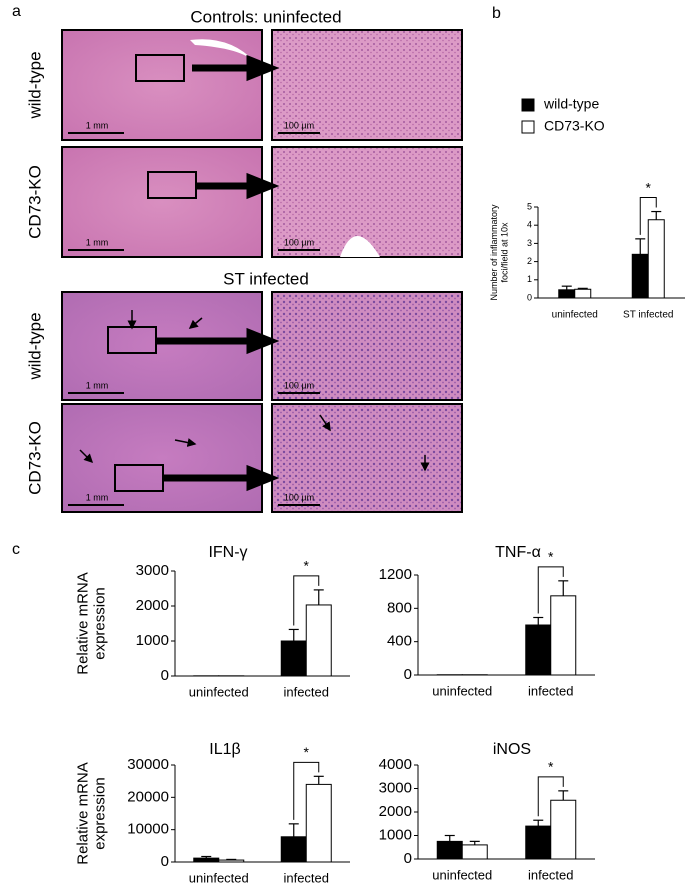  I want to click on y-tick-label: 800, so click(399, 607).